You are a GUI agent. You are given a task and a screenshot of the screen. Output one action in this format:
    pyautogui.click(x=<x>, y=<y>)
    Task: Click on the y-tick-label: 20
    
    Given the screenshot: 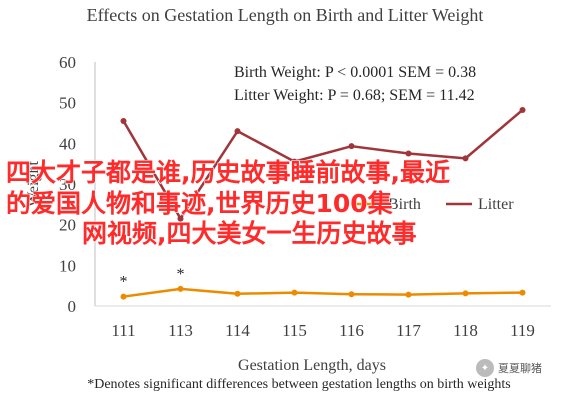 What is the action you would take?
    pyautogui.click(x=67, y=225)
    